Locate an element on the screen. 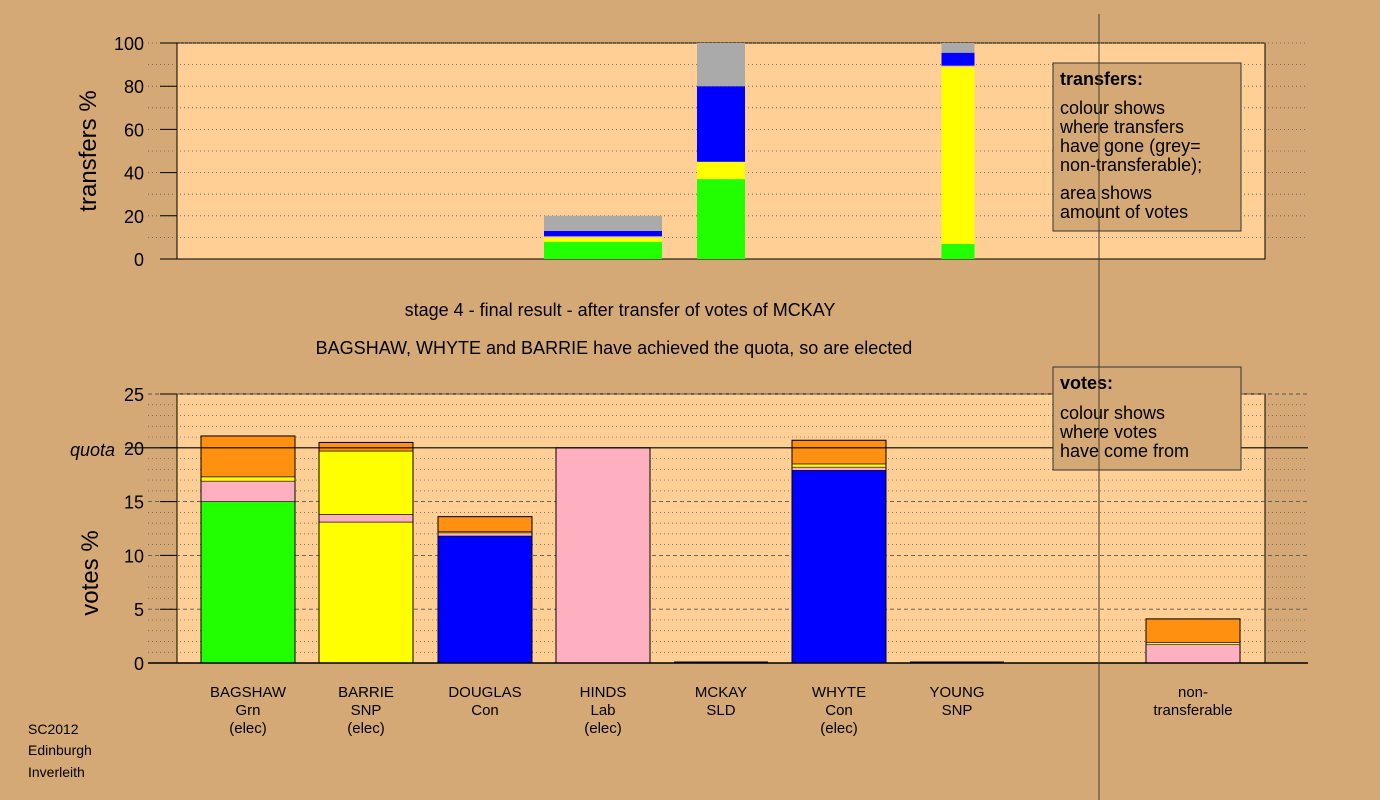 The height and width of the screenshot is (800, 1380). transfers-bars is located at coordinates (759, 151).